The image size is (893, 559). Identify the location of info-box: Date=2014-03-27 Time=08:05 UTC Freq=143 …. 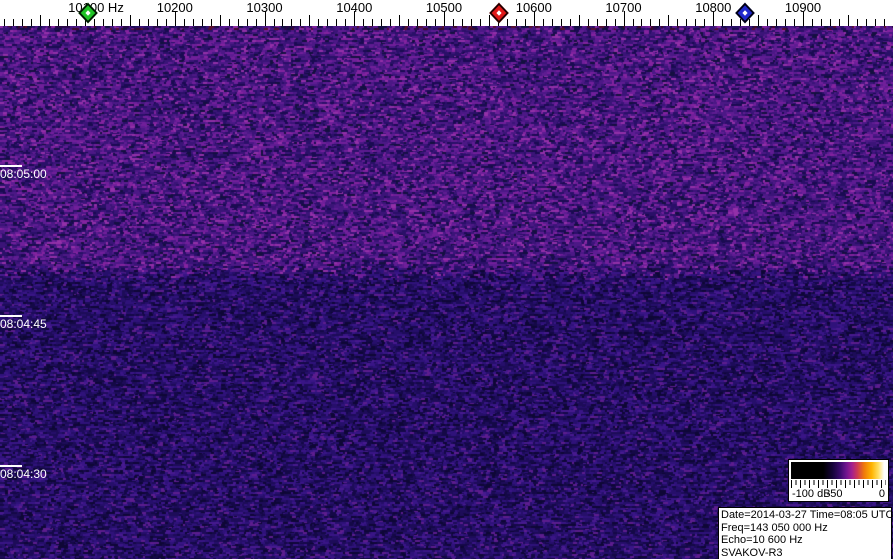
(805, 533).